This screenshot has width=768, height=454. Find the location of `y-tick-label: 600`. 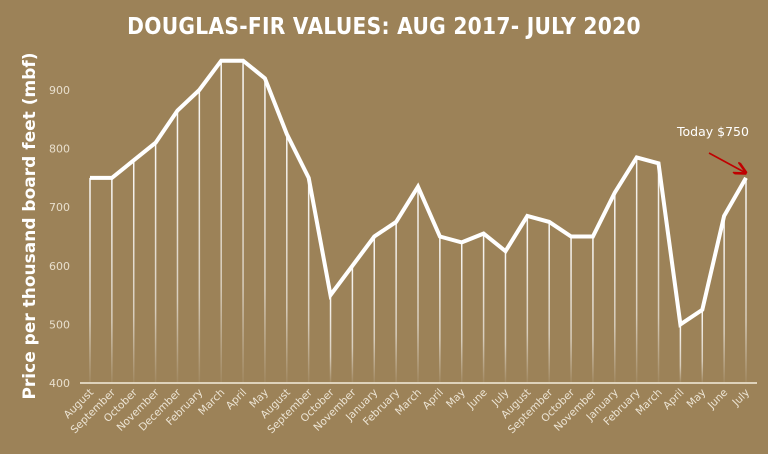

y-tick-label: 600 is located at coordinates (59, 266).